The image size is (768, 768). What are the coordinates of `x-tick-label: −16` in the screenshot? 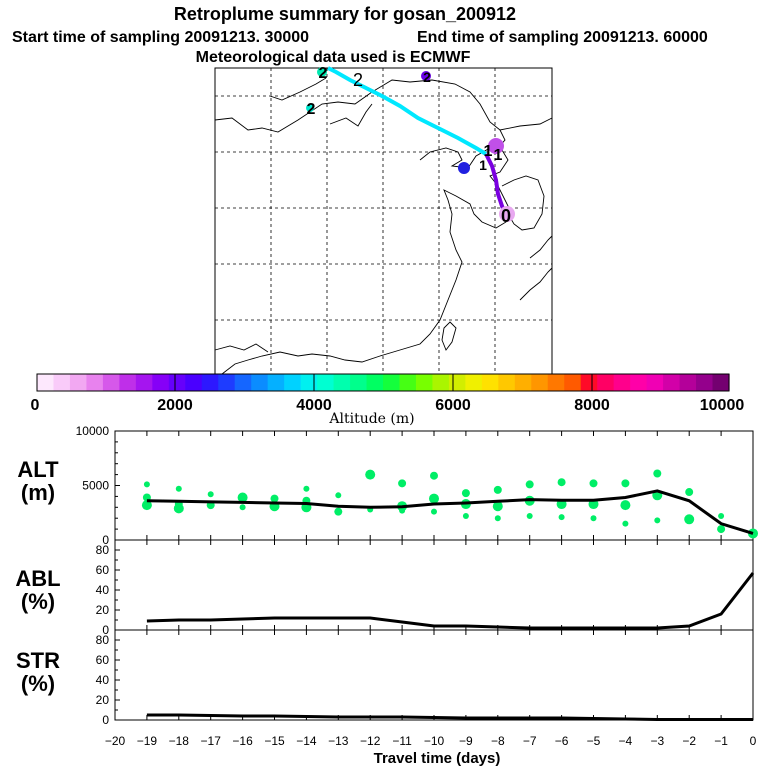 It's located at (242, 741).